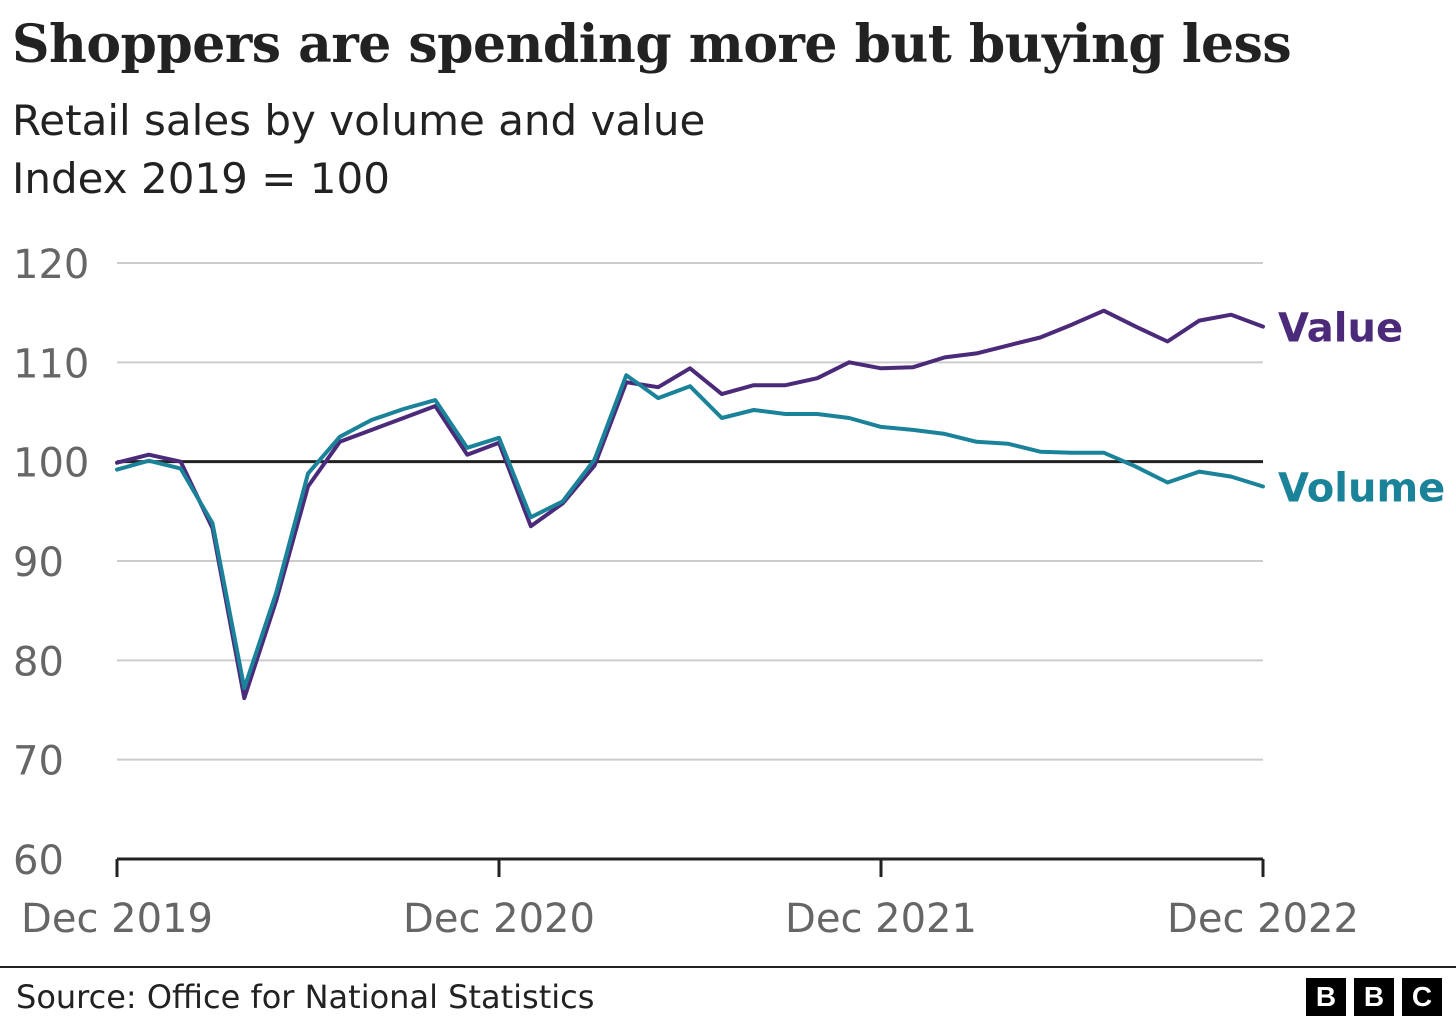 Image resolution: width=1456 pixels, height=1024 pixels. I want to click on y-tick-label-110: 110, so click(51, 364).